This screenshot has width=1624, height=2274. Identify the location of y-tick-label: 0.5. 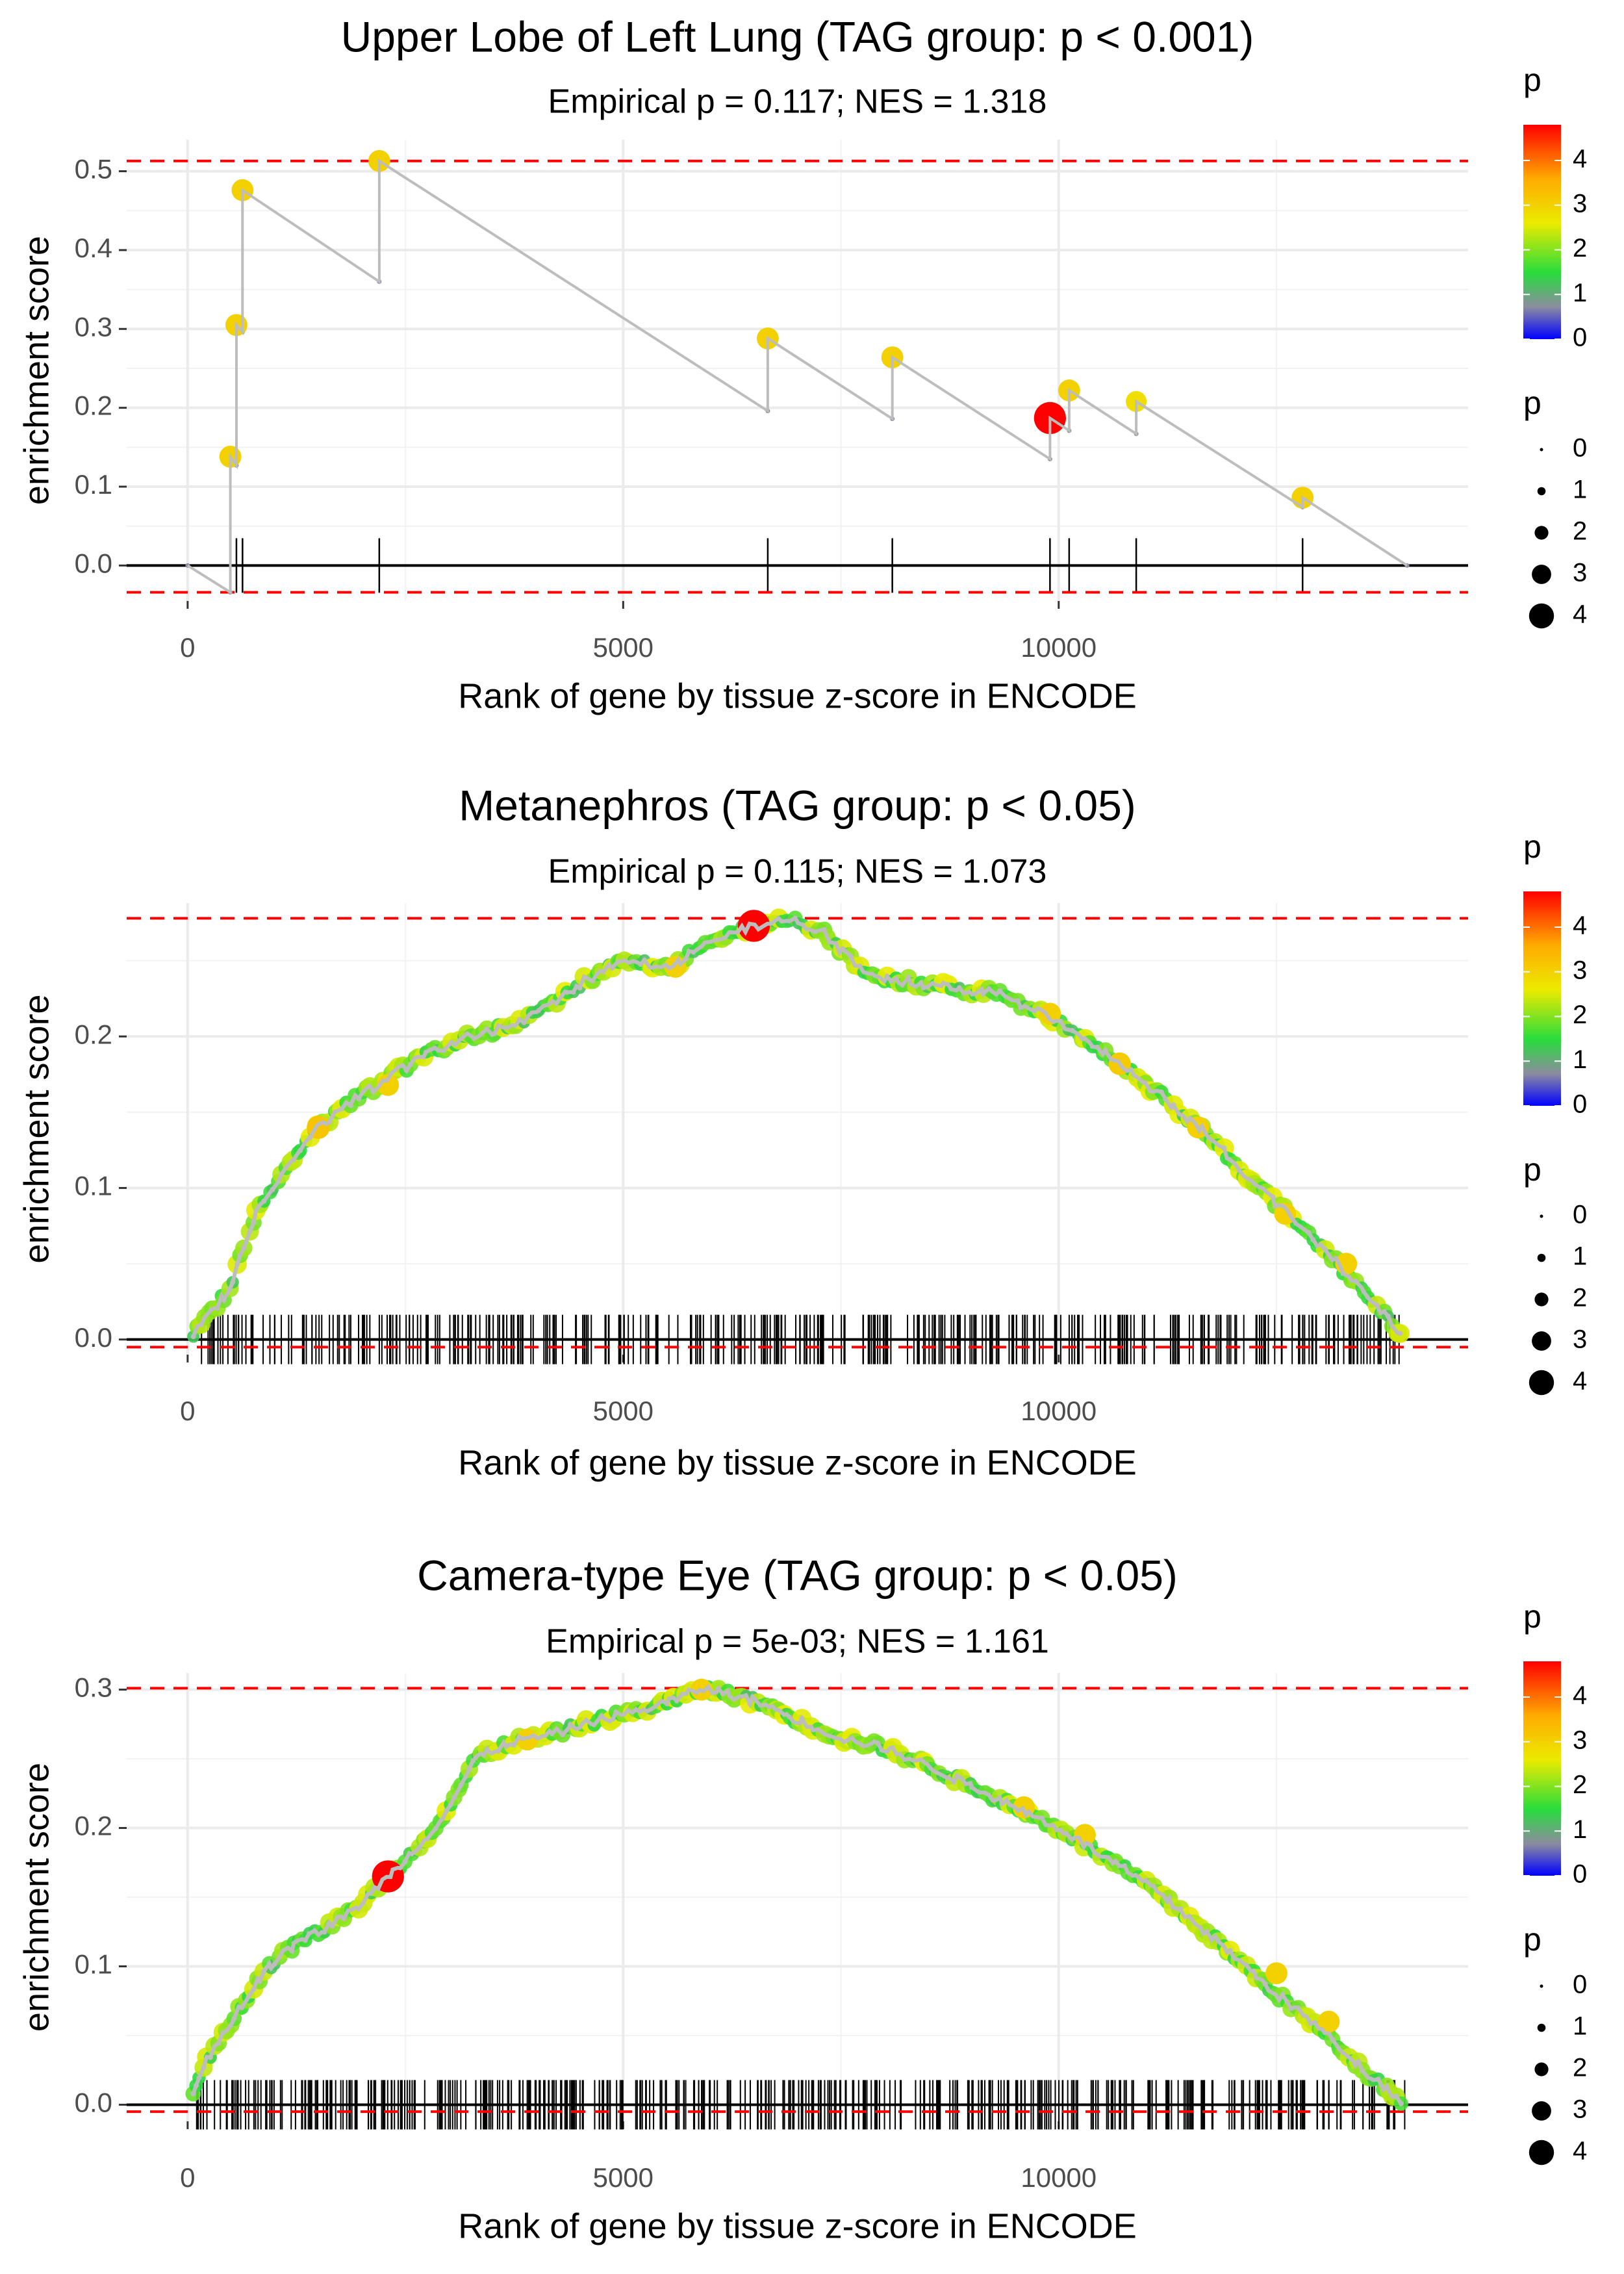
(93, 169).